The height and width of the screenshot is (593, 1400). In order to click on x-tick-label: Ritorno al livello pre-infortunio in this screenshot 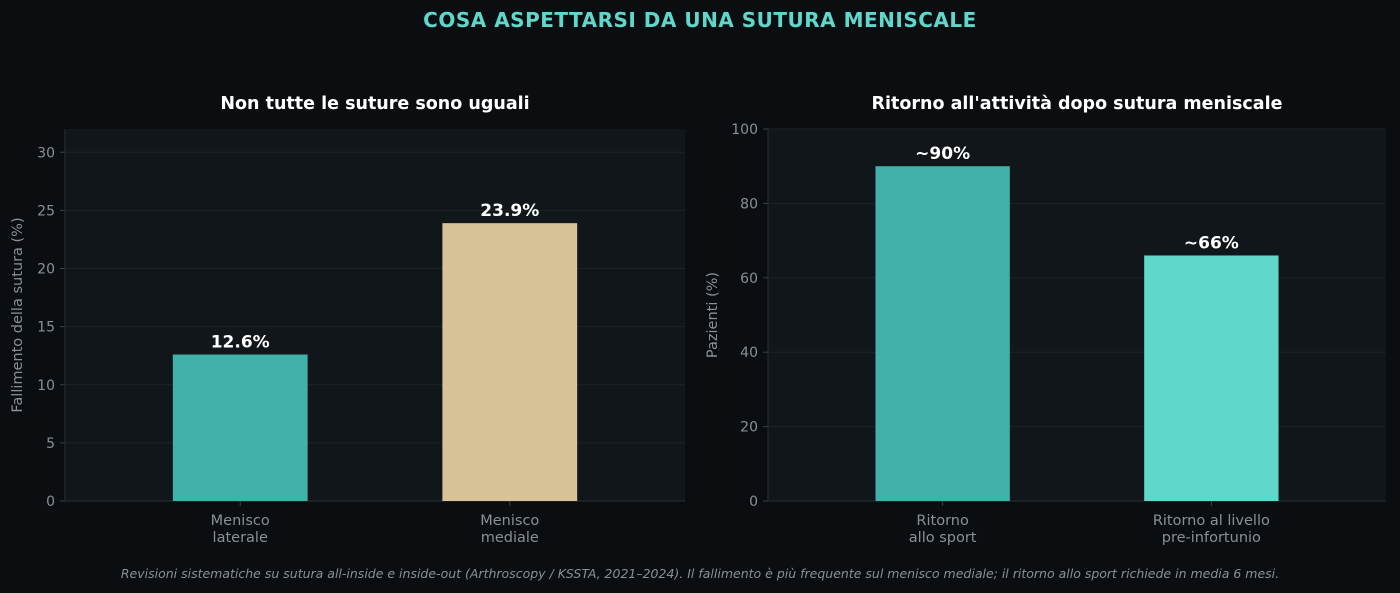, I will do `click(1211, 529)`.